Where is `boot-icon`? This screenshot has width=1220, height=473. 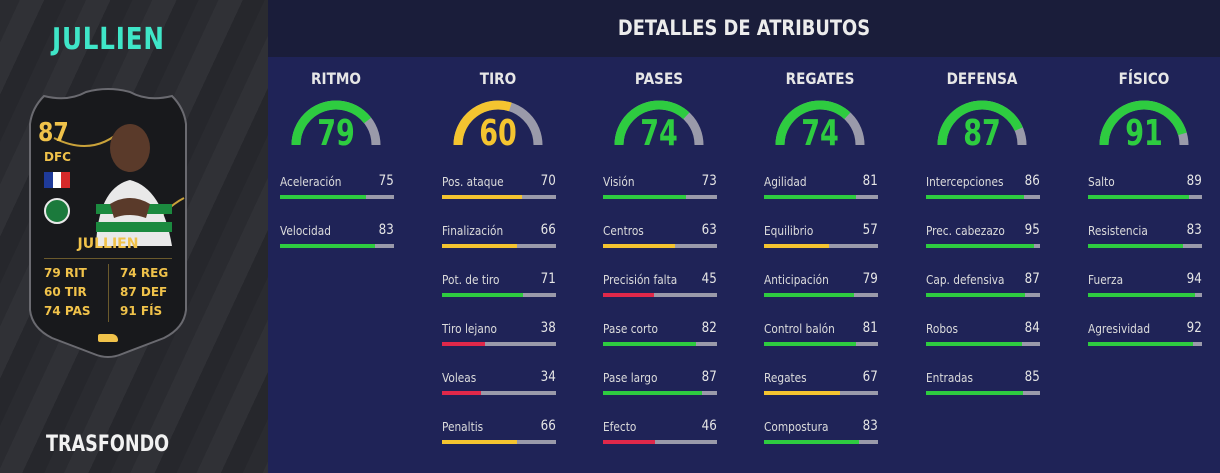 boot-icon is located at coordinates (108, 338).